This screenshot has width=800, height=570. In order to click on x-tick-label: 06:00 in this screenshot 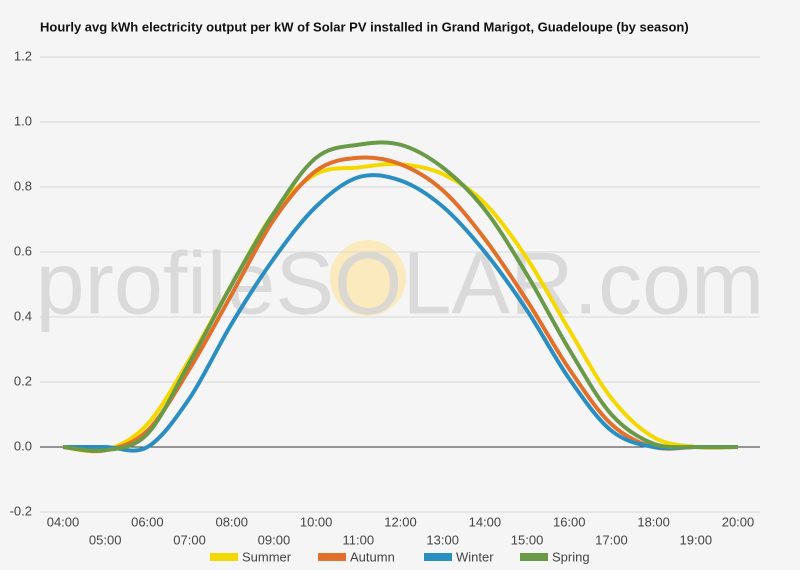, I will do `click(147, 521)`.